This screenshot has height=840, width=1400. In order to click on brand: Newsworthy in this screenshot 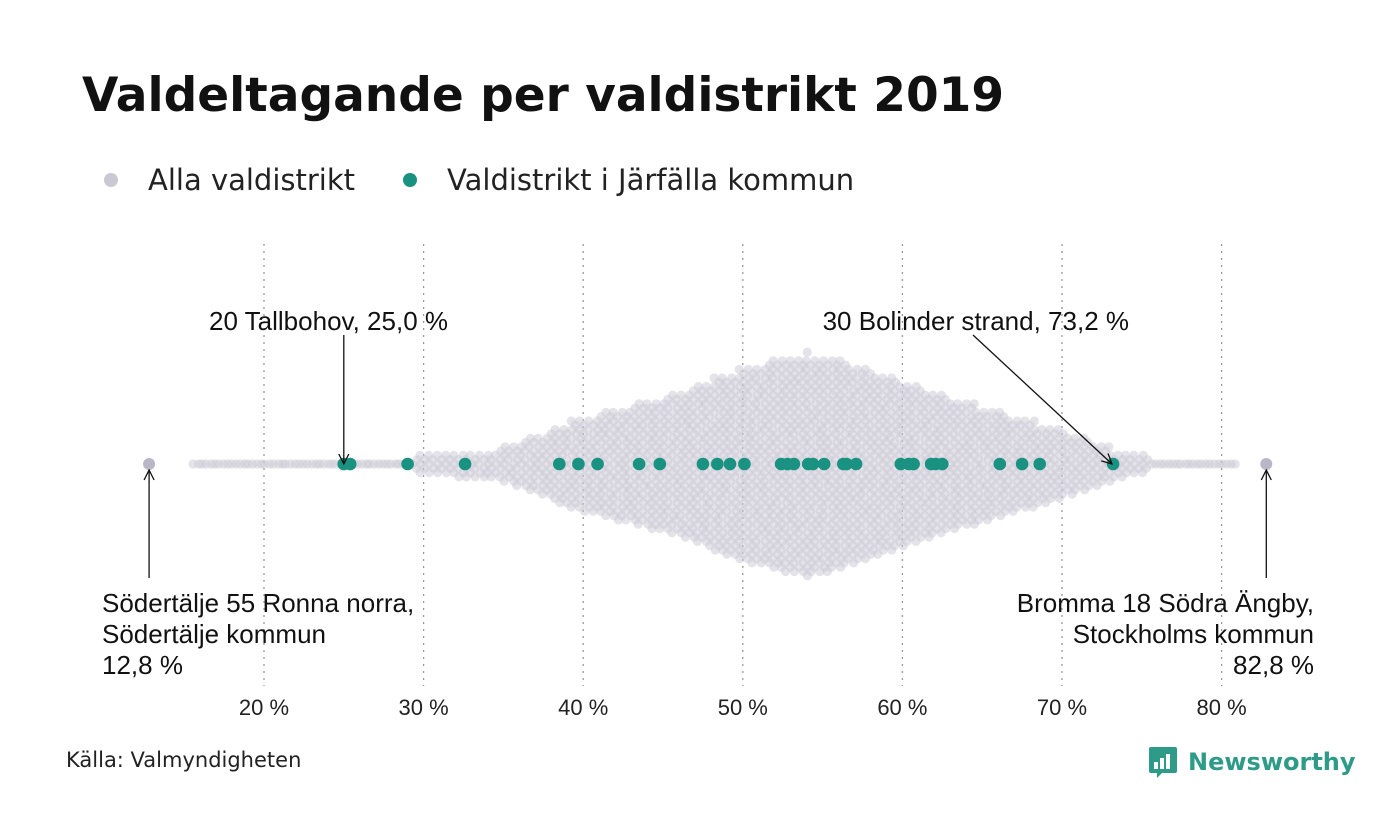, I will do `click(1252, 762)`.